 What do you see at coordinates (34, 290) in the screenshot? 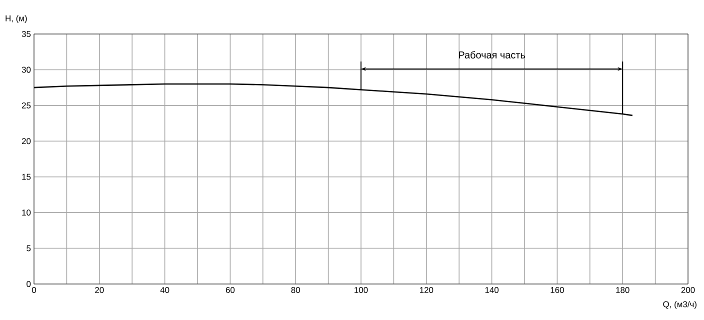
I see `x-tick-label: 0` at bounding box center [34, 290].